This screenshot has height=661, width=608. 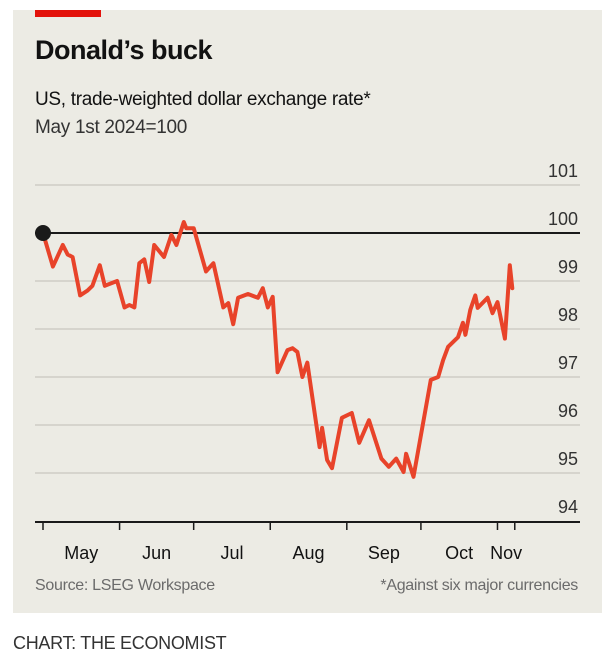 I want to click on x-tick-label-nov: Nov, so click(x=506, y=553).